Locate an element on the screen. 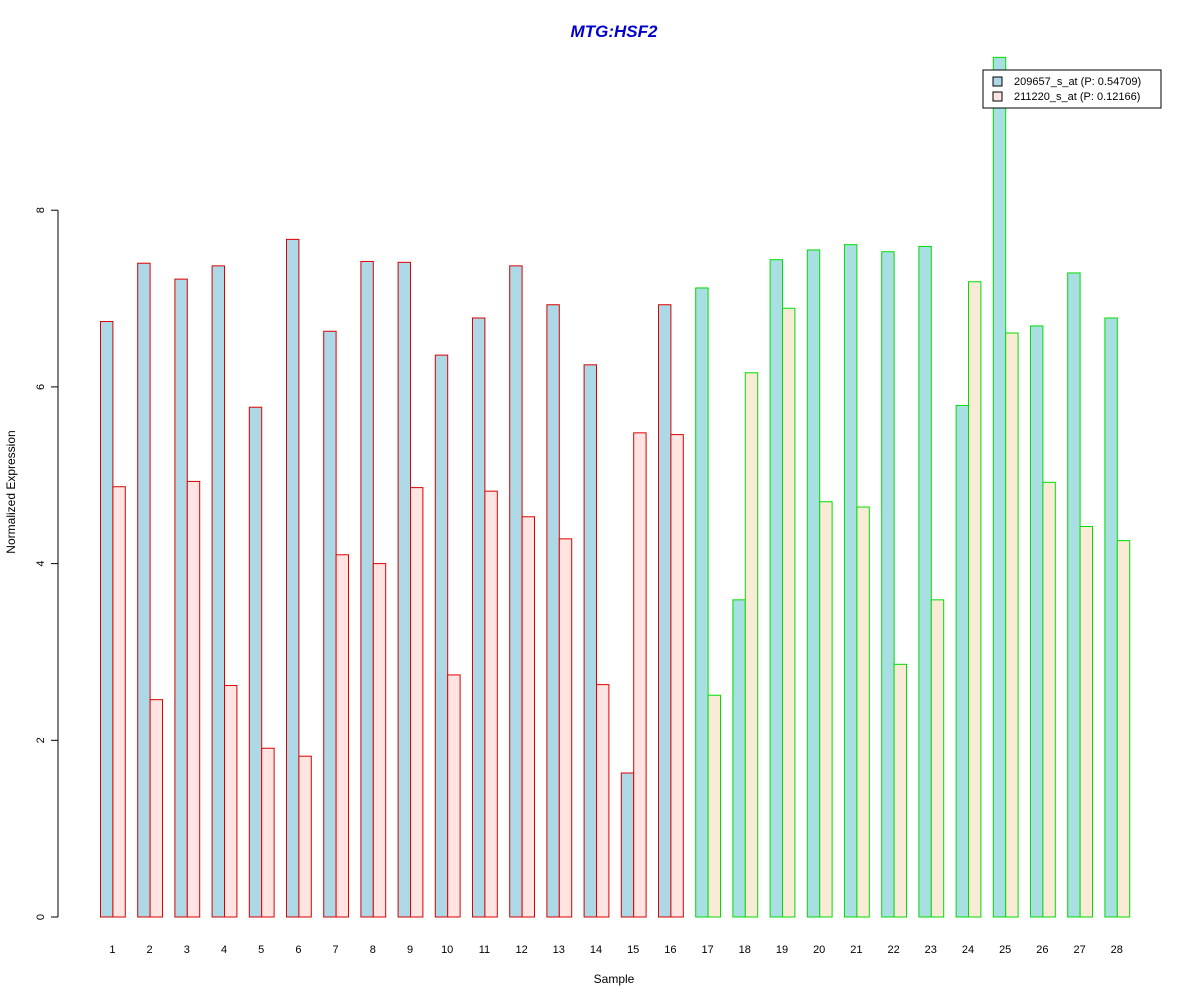  x-tick-label: 5 is located at coordinates (261, 950).